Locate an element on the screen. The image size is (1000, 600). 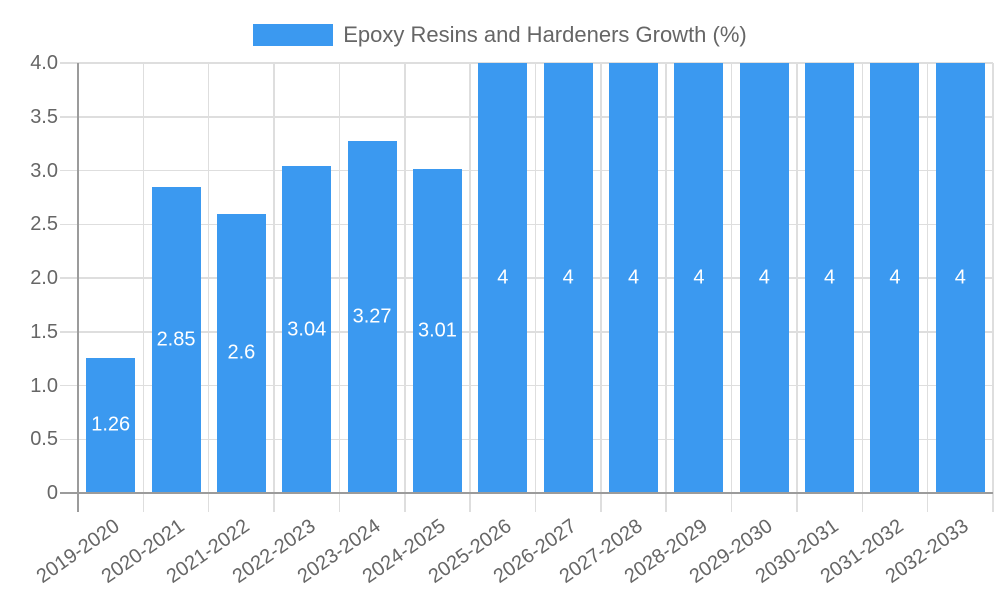
bar-value-label: 3.27 is located at coordinates (372, 316).